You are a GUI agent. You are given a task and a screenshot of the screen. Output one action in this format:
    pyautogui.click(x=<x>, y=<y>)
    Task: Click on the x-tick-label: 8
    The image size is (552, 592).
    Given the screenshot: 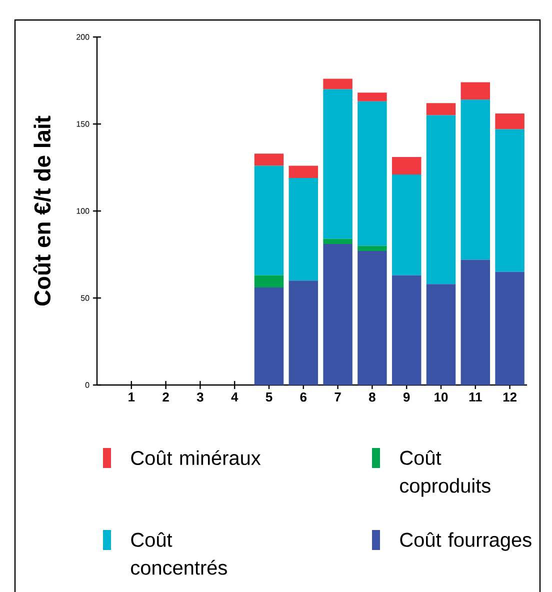 What is the action you would take?
    pyautogui.click(x=372, y=397)
    